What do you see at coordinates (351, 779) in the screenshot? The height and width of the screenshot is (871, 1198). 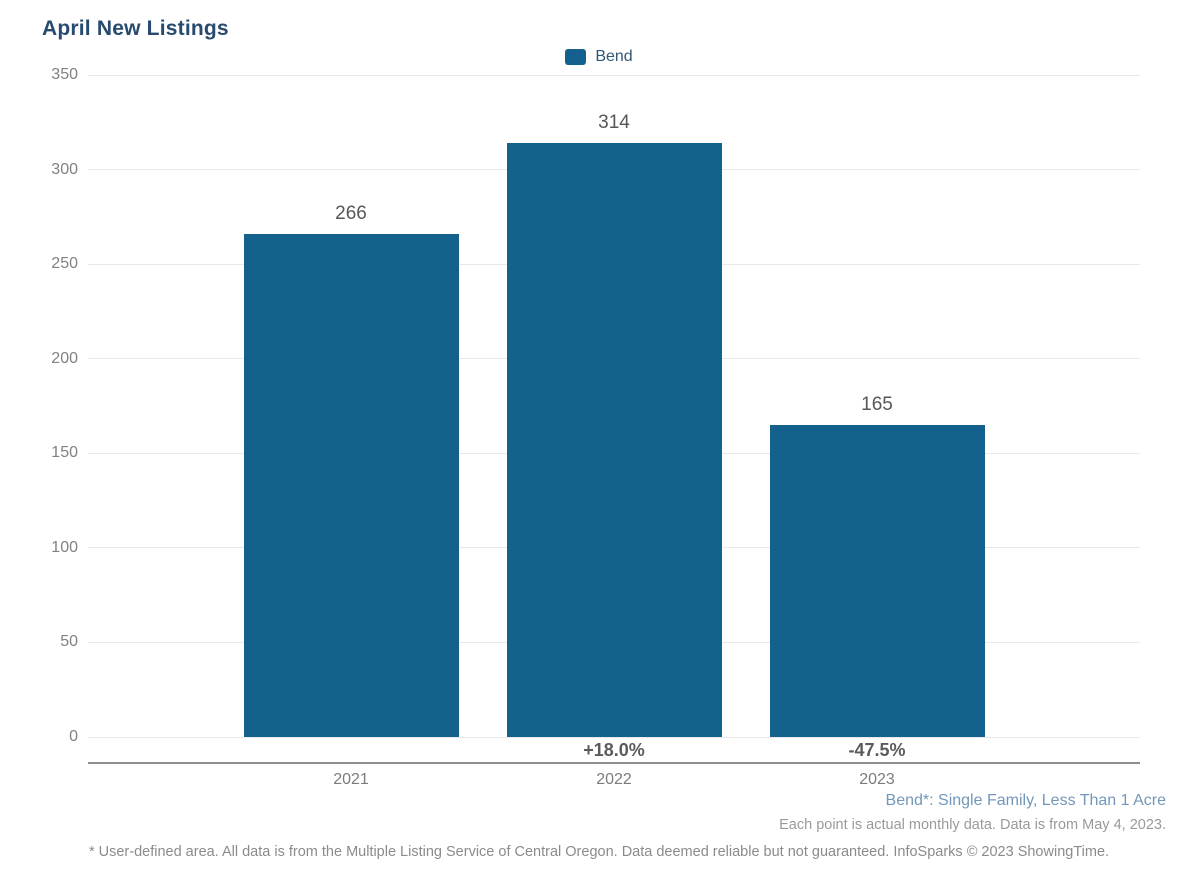 I see `x-axis-label-2021: 2021` at bounding box center [351, 779].